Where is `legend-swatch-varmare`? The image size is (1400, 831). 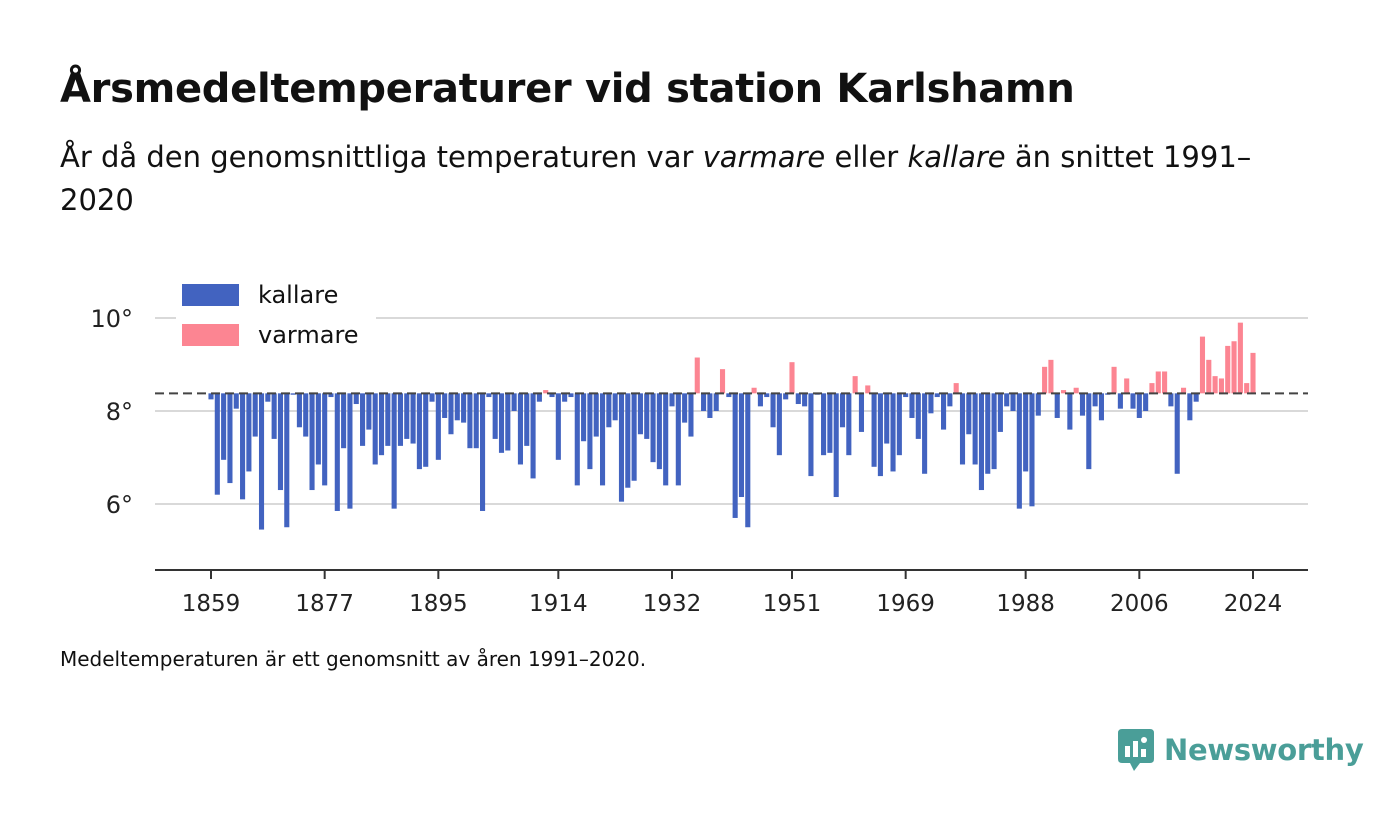
legend-swatch-varmare is located at coordinates (210, 335).